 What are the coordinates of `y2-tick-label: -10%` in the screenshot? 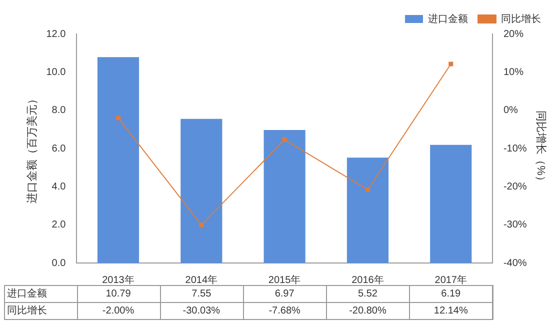 It's located at (515, 148).